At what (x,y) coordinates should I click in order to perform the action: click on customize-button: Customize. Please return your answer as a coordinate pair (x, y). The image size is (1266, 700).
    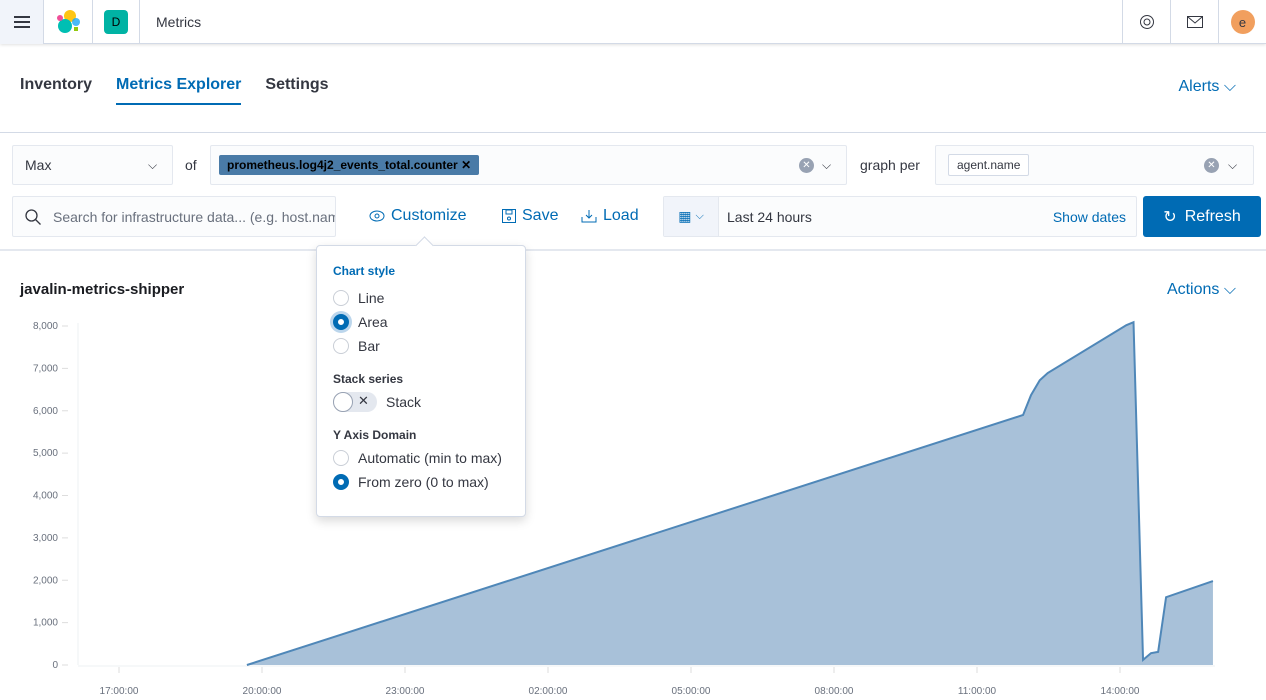
    Looking at the image, I should click on (418, 216).